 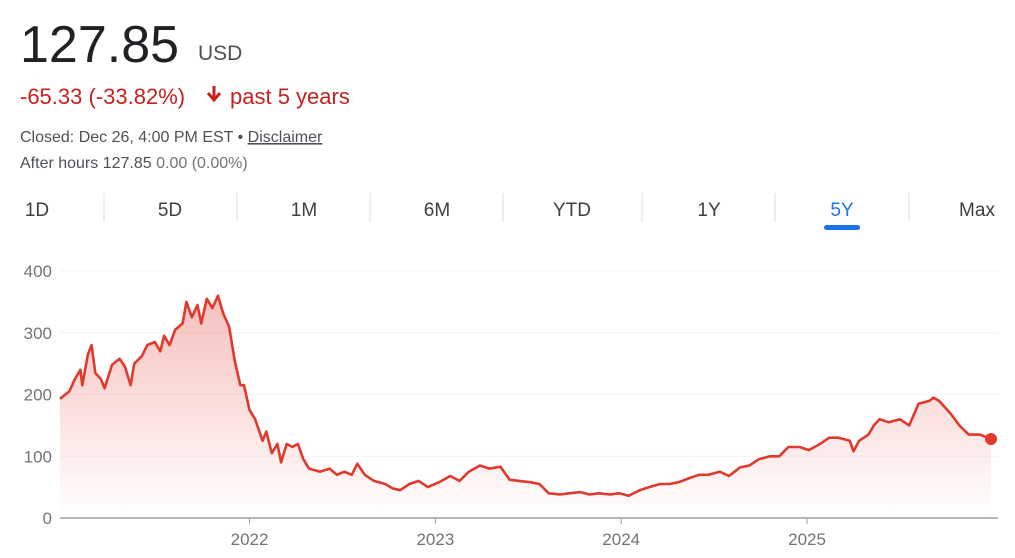 I want to click on tab: YTD, so click(x=572, y=210).